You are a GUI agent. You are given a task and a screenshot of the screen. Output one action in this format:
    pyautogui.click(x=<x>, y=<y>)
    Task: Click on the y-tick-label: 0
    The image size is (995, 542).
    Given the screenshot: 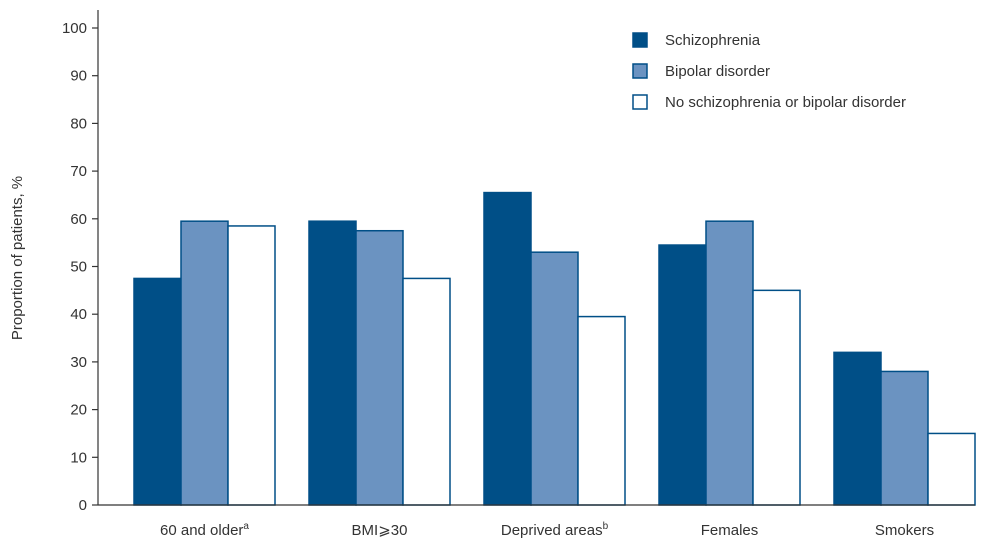 What is the action you would take?
    pyautogui.click(x=83, y=505)
    